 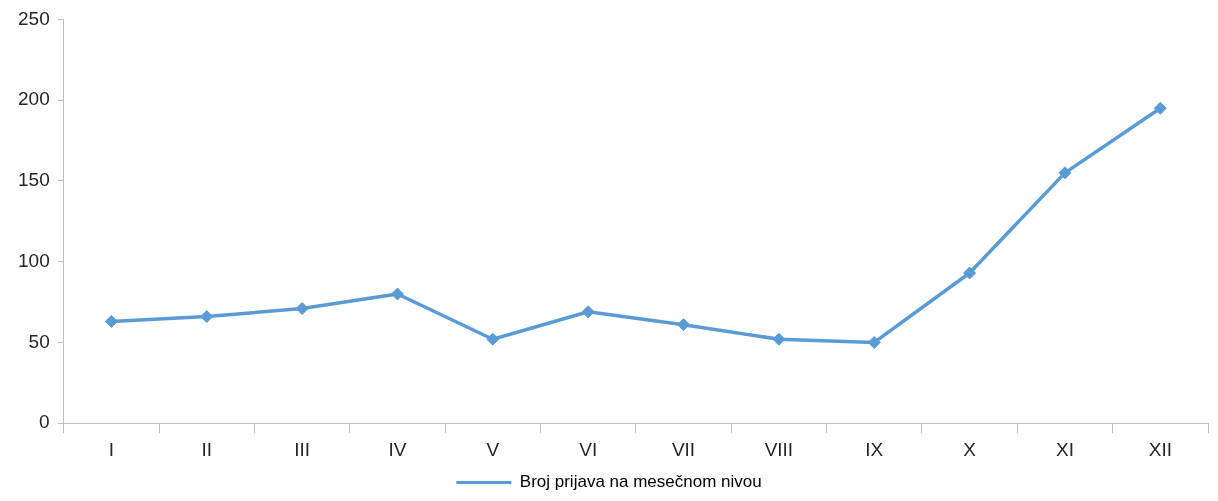 I want to click on x-tick-label: XII, so click(x=1160, y=449).